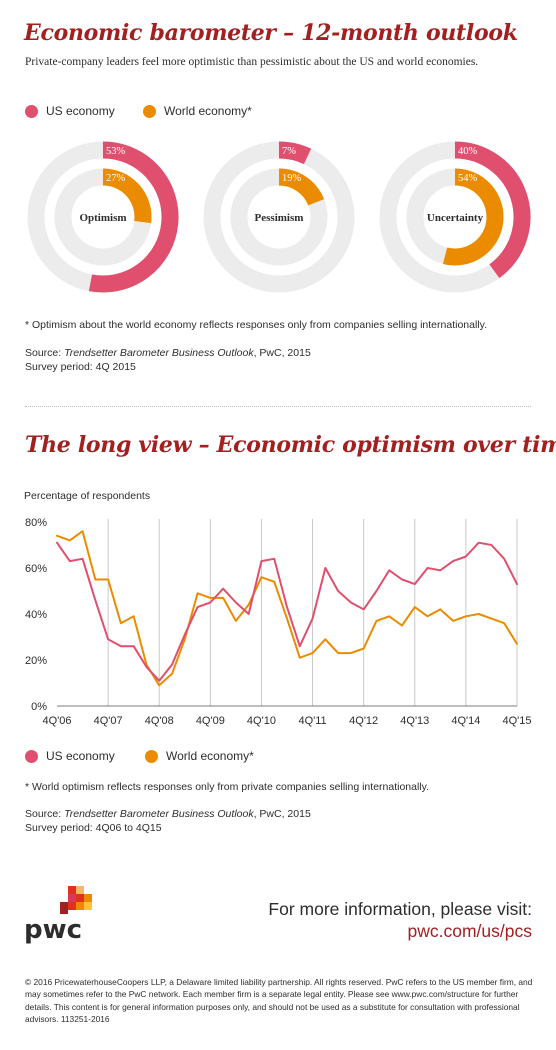  I want to click on x-tick-label: 4Q'11, so click(312, 721).